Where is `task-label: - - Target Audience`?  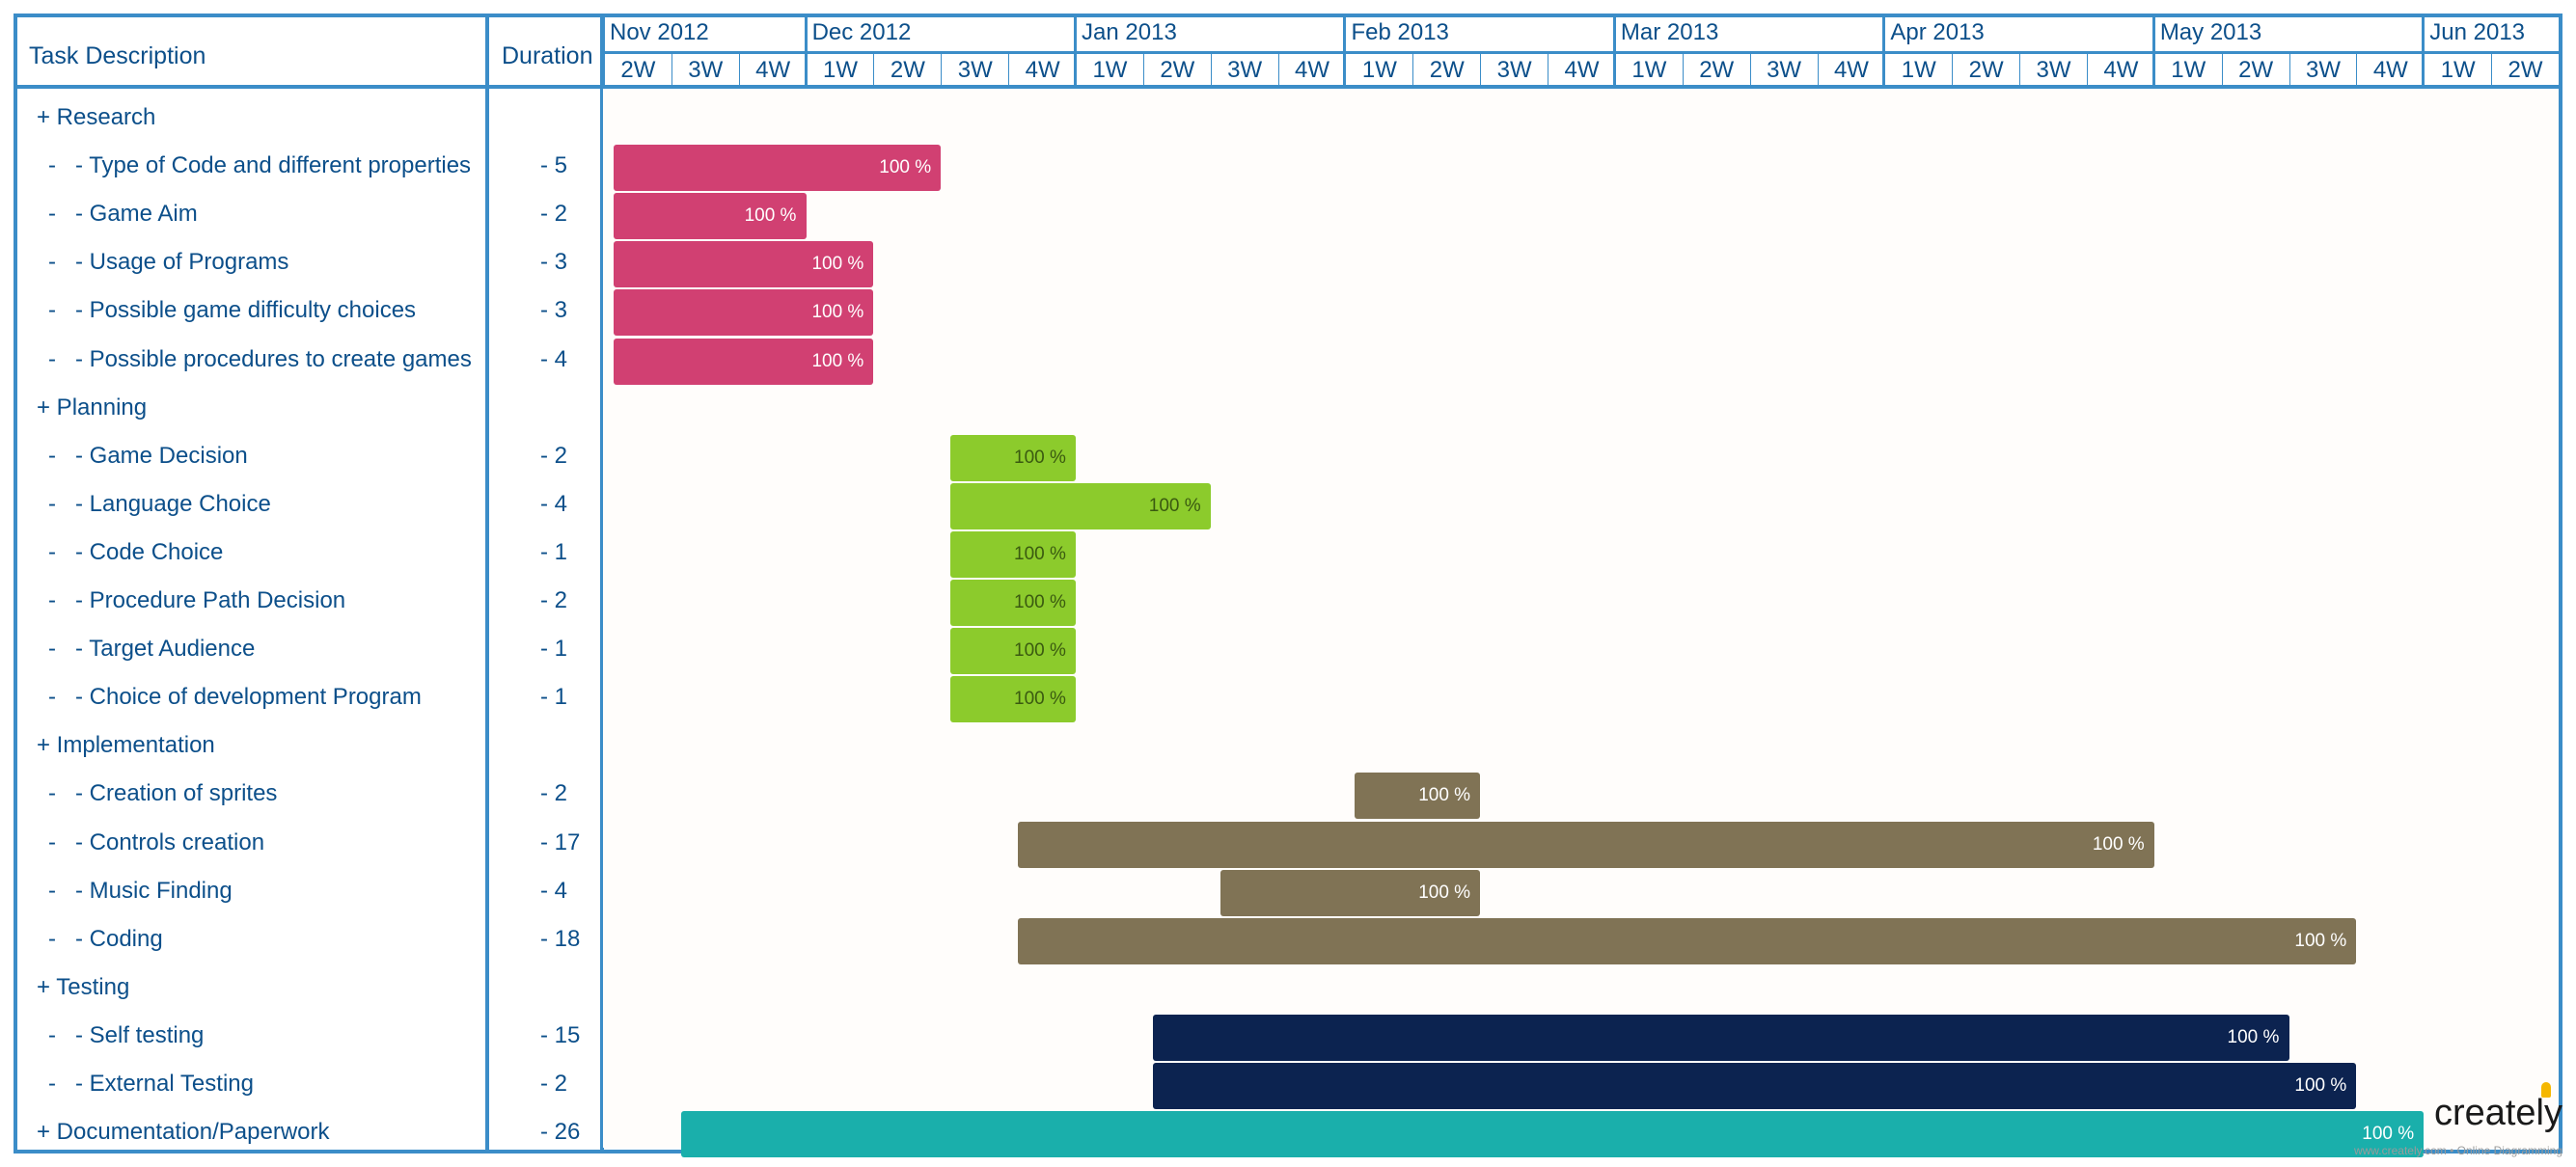 task-label: - - Target Audience is located at coordinates (152, 649).